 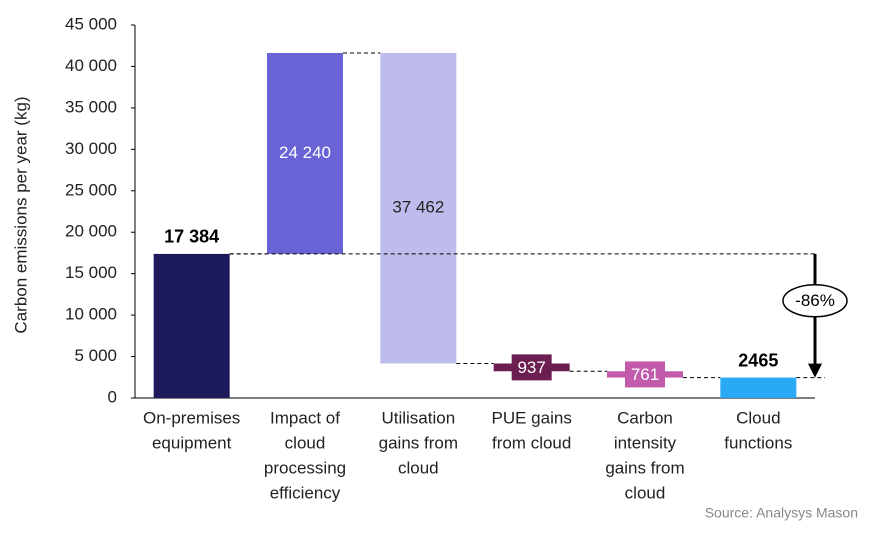 I want to click on x-tick-label: equipment, so click(x=192, y=442).